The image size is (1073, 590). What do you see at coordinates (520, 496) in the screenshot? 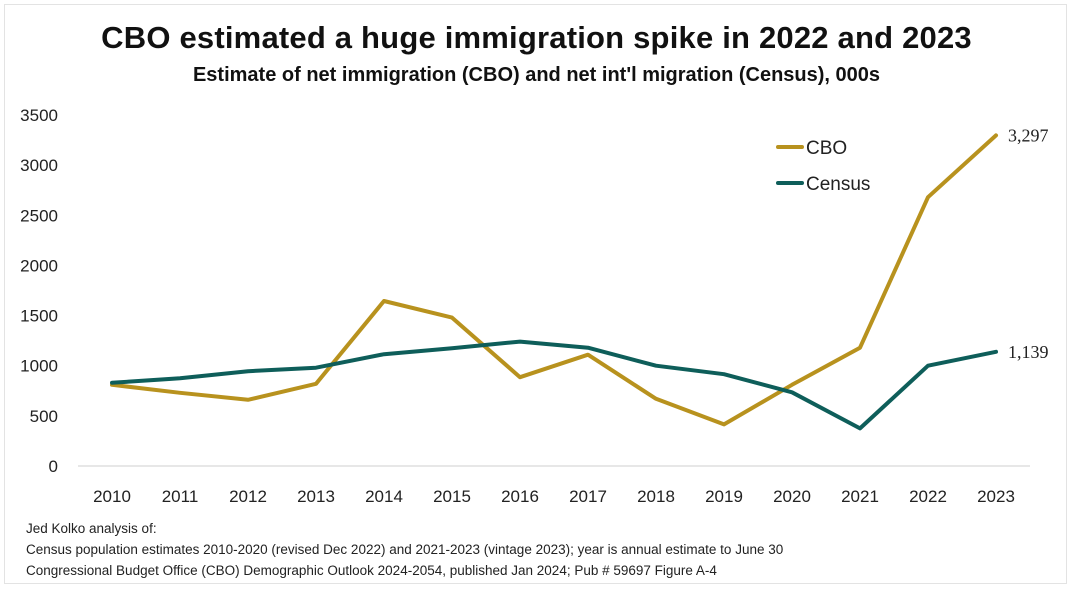
I see `x-tick-label: 2016` at bounding box center [520, 496].